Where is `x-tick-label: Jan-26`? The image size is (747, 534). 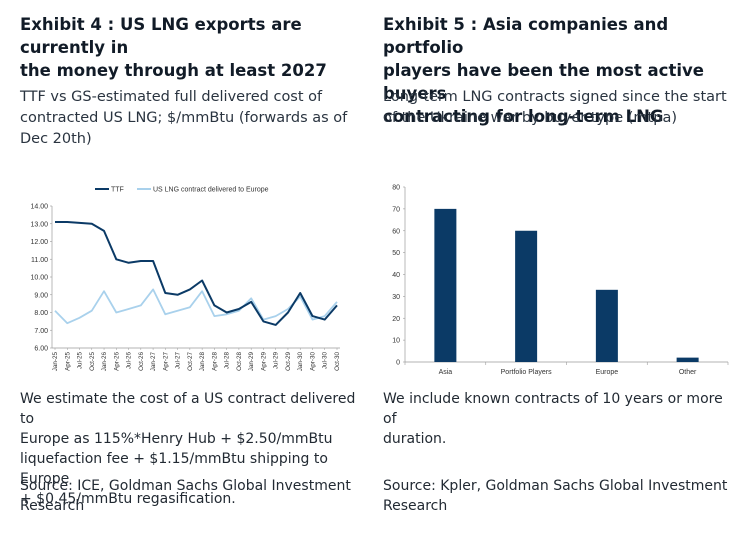
x-tick-label: Jan-26 is located at coordinates (104, 362).